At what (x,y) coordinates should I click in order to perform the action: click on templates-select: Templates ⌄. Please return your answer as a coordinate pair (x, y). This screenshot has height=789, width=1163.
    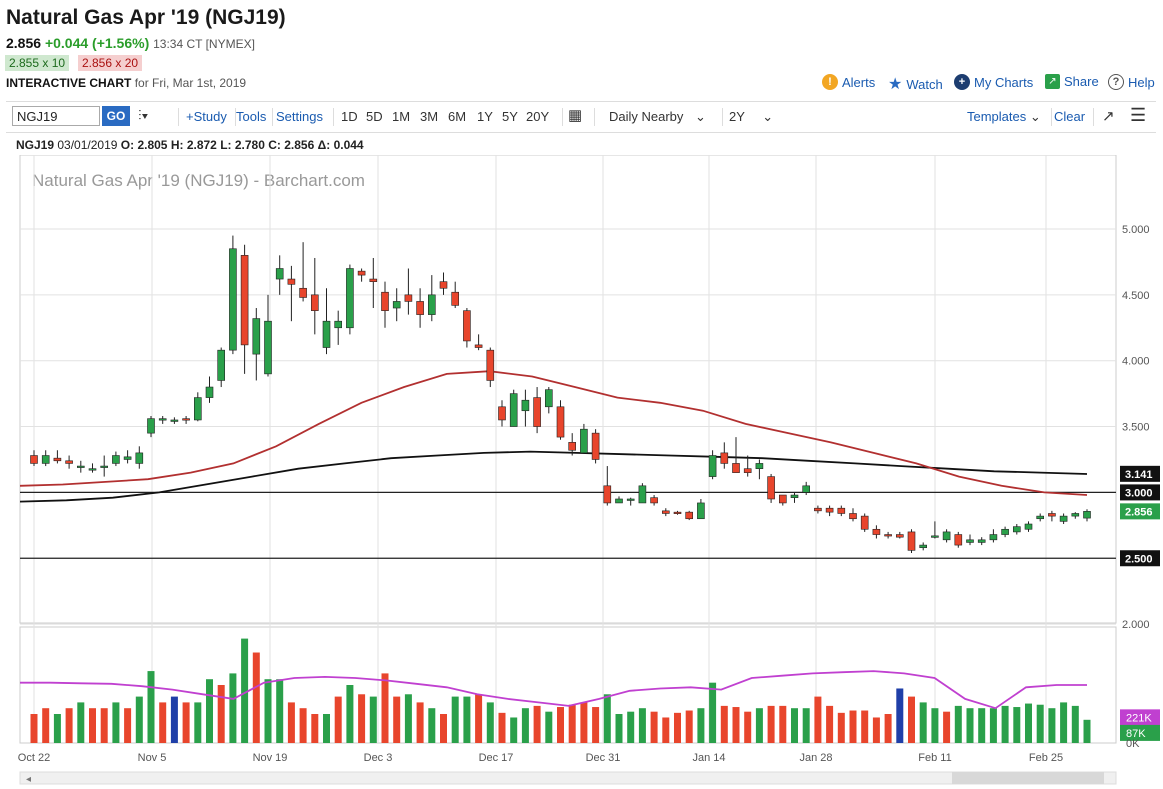
    Looking at the image, I should click on (1004, 117).